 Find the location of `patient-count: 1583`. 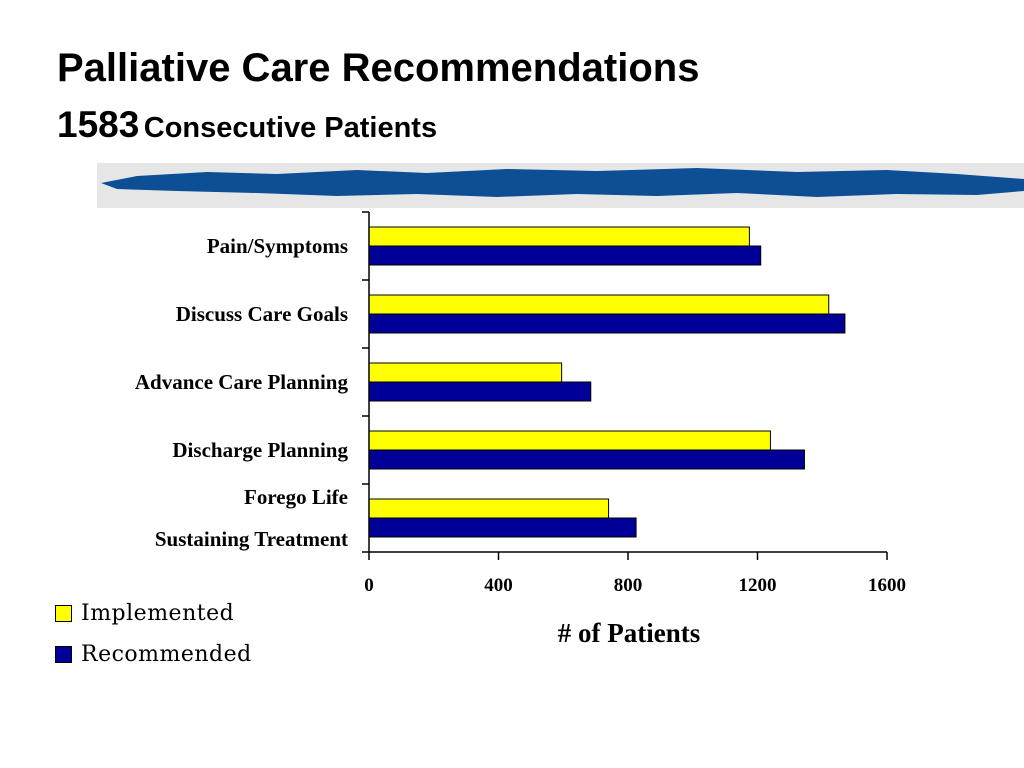

patient-count: 1583 is located at coordinates (98, 124).